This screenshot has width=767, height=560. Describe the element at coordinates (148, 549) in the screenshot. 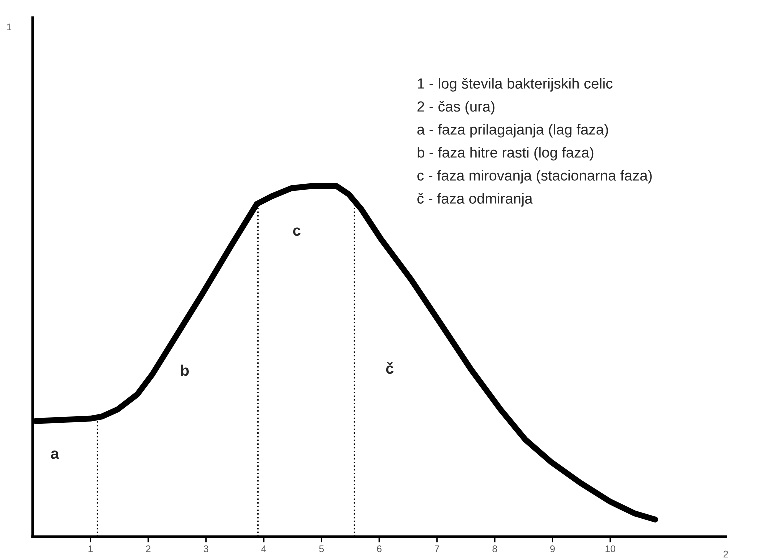

I see `x-tick-label: 2` at that location.